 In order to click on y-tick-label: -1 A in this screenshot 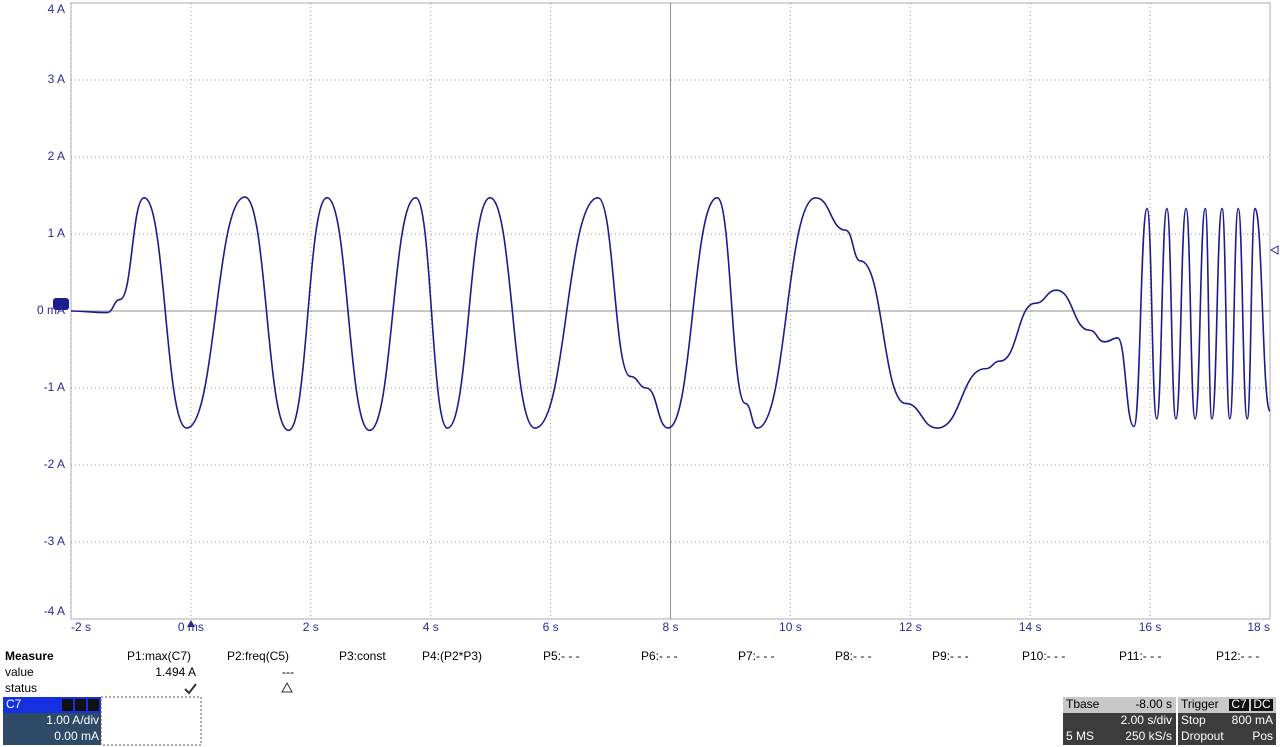, I will do `click(54, 387)`.